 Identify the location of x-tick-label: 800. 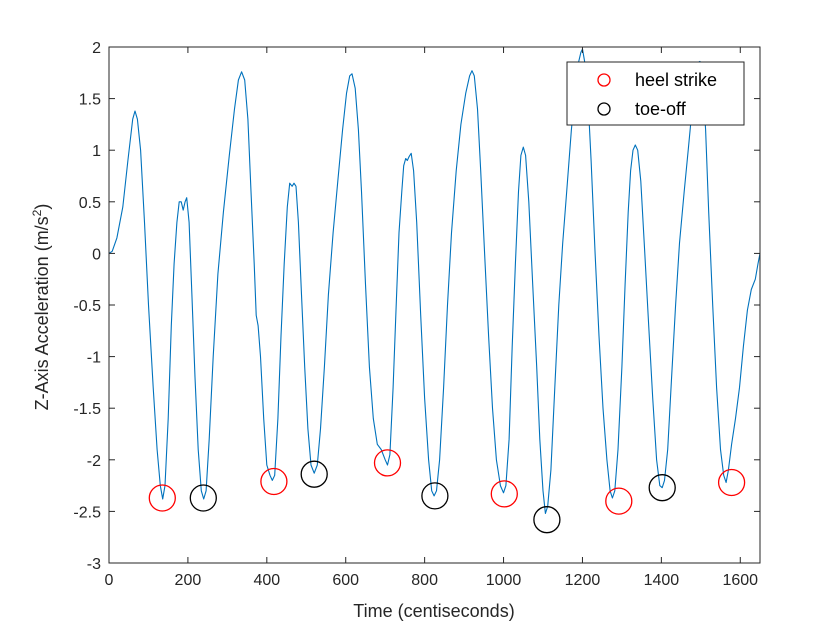
(424, 580).